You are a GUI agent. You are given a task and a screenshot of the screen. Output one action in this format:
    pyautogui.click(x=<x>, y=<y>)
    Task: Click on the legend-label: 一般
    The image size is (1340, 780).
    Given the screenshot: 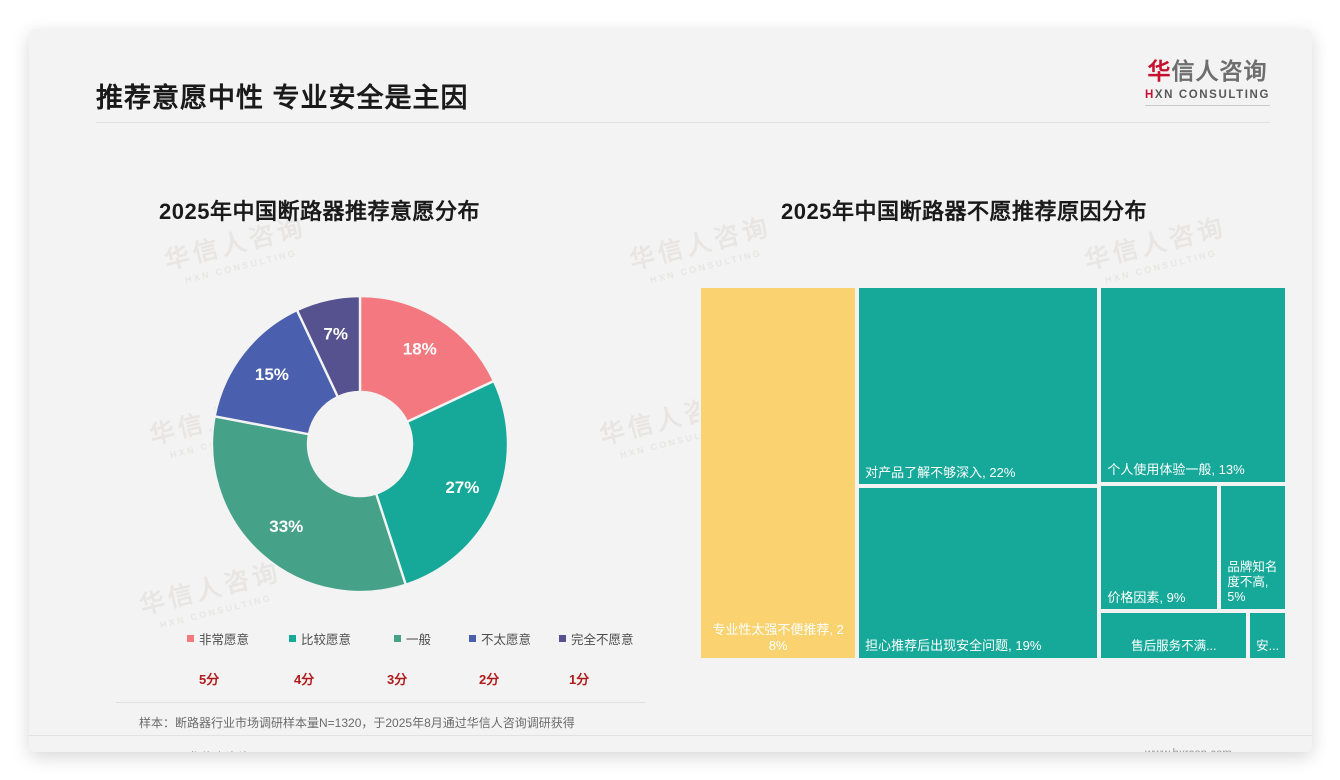 What is the action you would take?
    pyautogui.click(x=419, y=639)
    